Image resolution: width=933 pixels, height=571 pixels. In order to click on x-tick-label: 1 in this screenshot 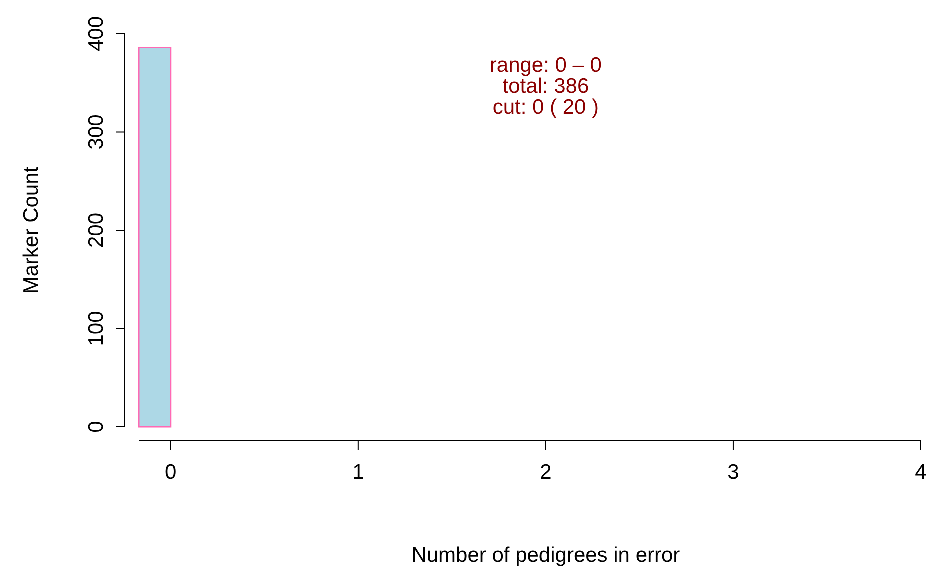, I will do `click(358, 472)`.